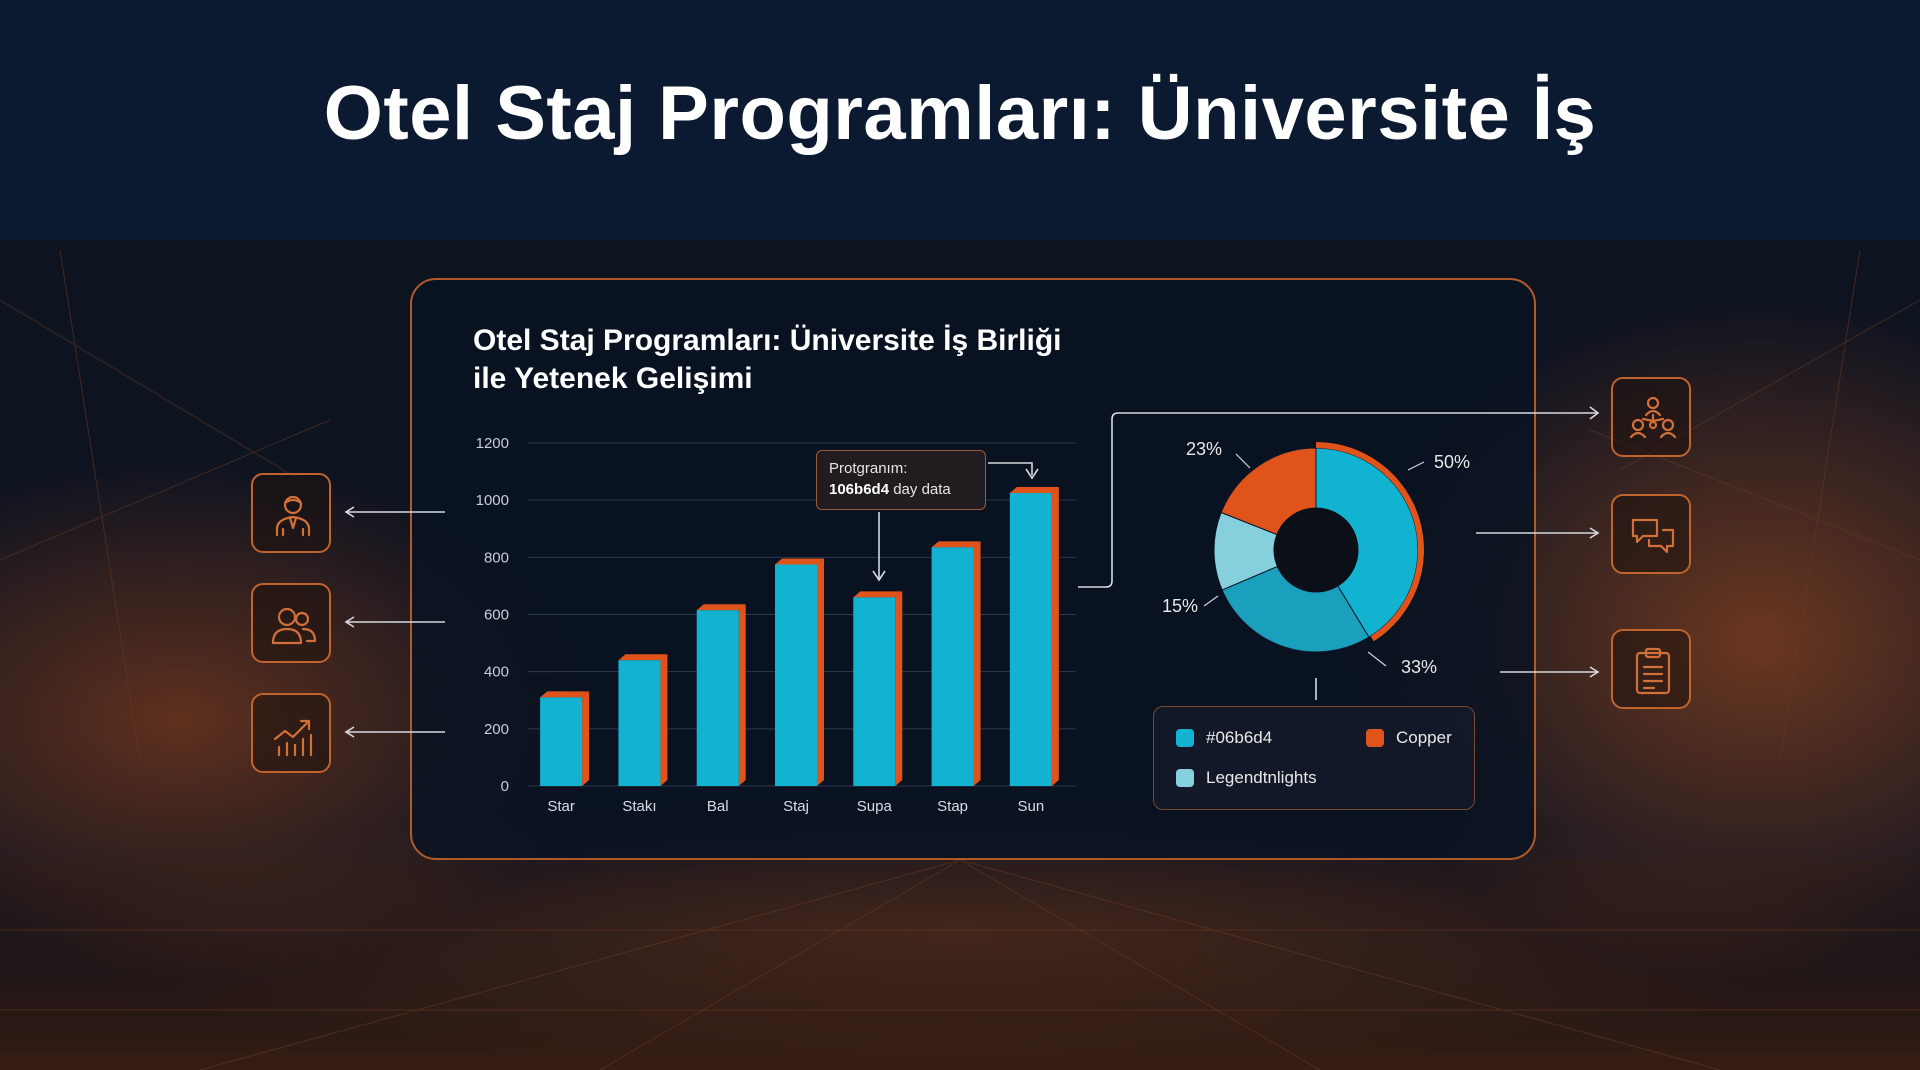 The width and height of the screenshot is (1920, 1070). What do you see at coordinates (796, 806) in the screenshot?
I see `x-tick-label: Staj` at bounding box center [796, 806].